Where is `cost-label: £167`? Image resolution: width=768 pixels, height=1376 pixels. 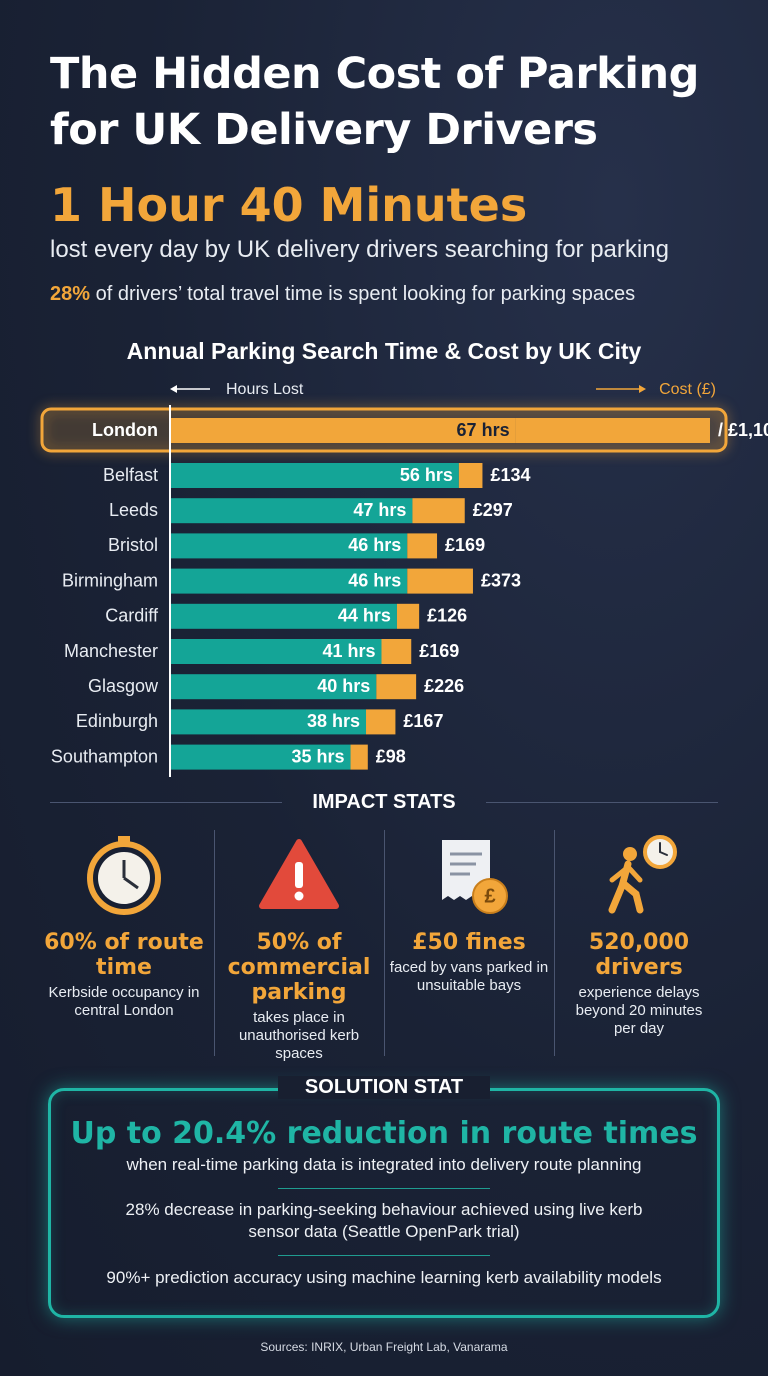
cost-label: £167 is located at coordinates (423, 721).